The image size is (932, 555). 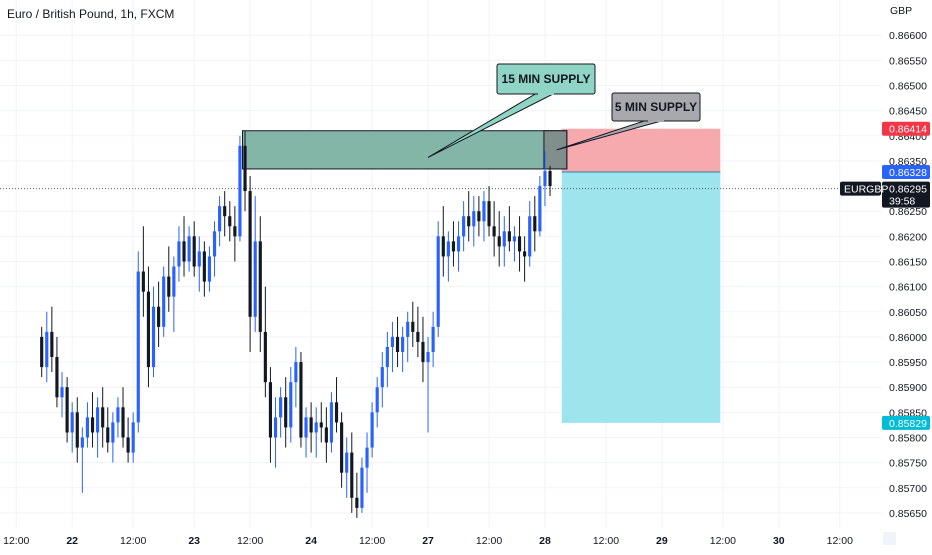 I want to click on supply-zone-15min, so click(x=404, y=150).